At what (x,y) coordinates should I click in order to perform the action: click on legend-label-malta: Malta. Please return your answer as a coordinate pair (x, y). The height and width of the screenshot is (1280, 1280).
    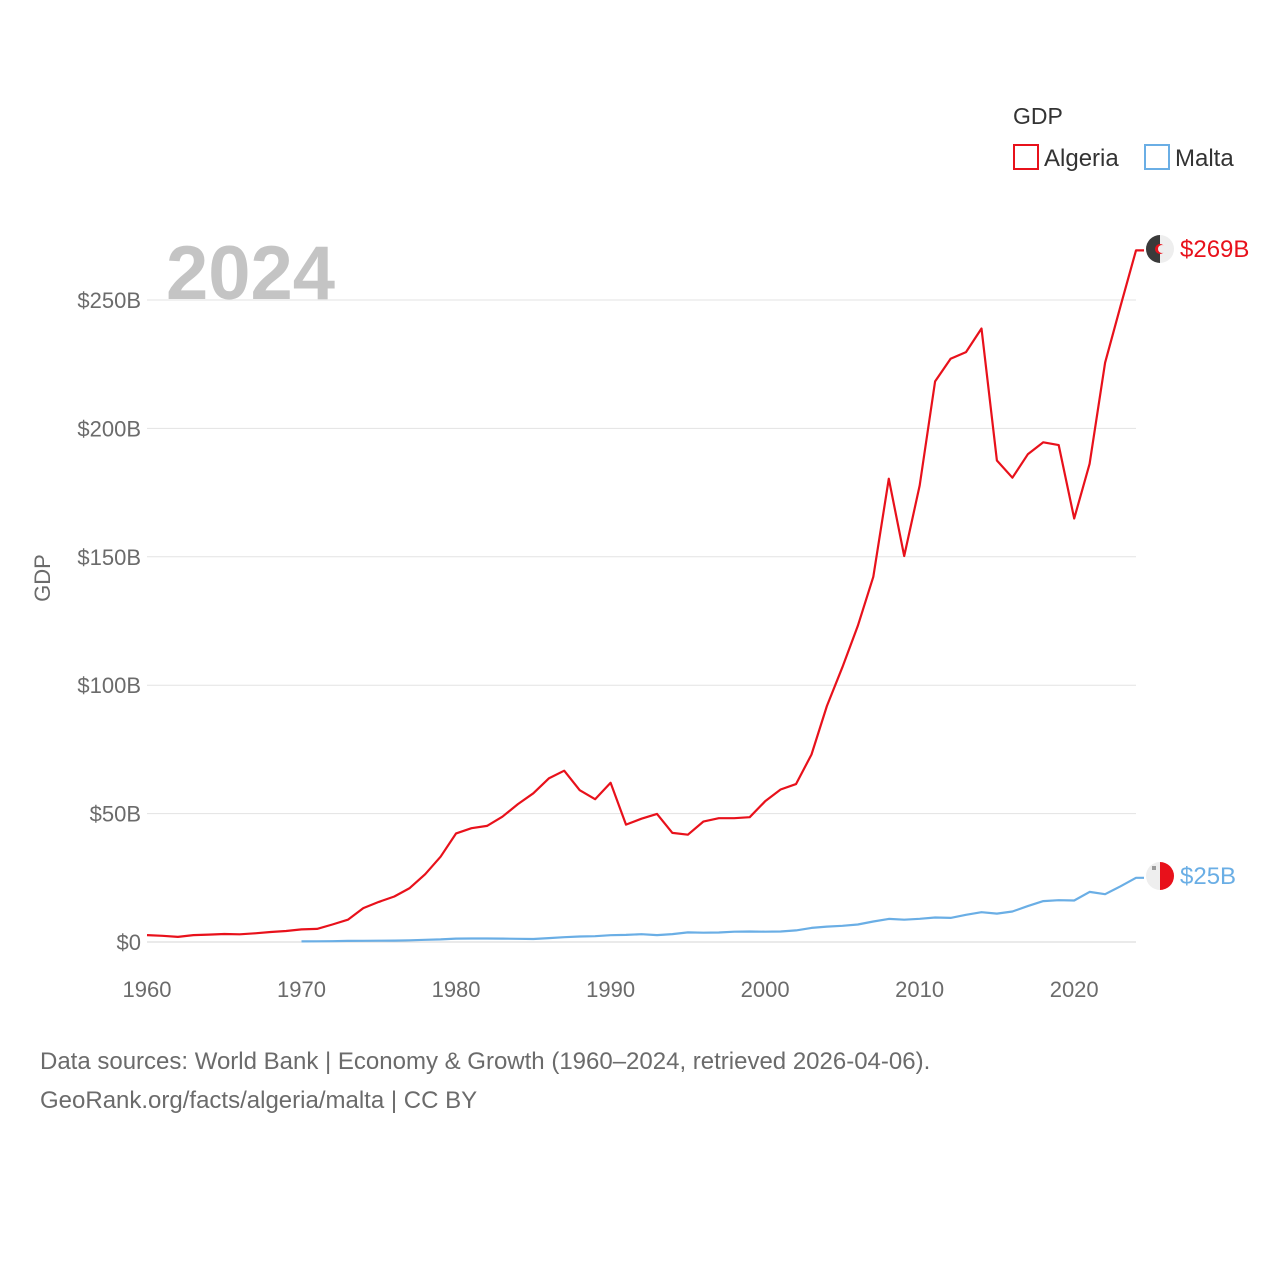
    Looking at the image, I should click on (1204, 158).